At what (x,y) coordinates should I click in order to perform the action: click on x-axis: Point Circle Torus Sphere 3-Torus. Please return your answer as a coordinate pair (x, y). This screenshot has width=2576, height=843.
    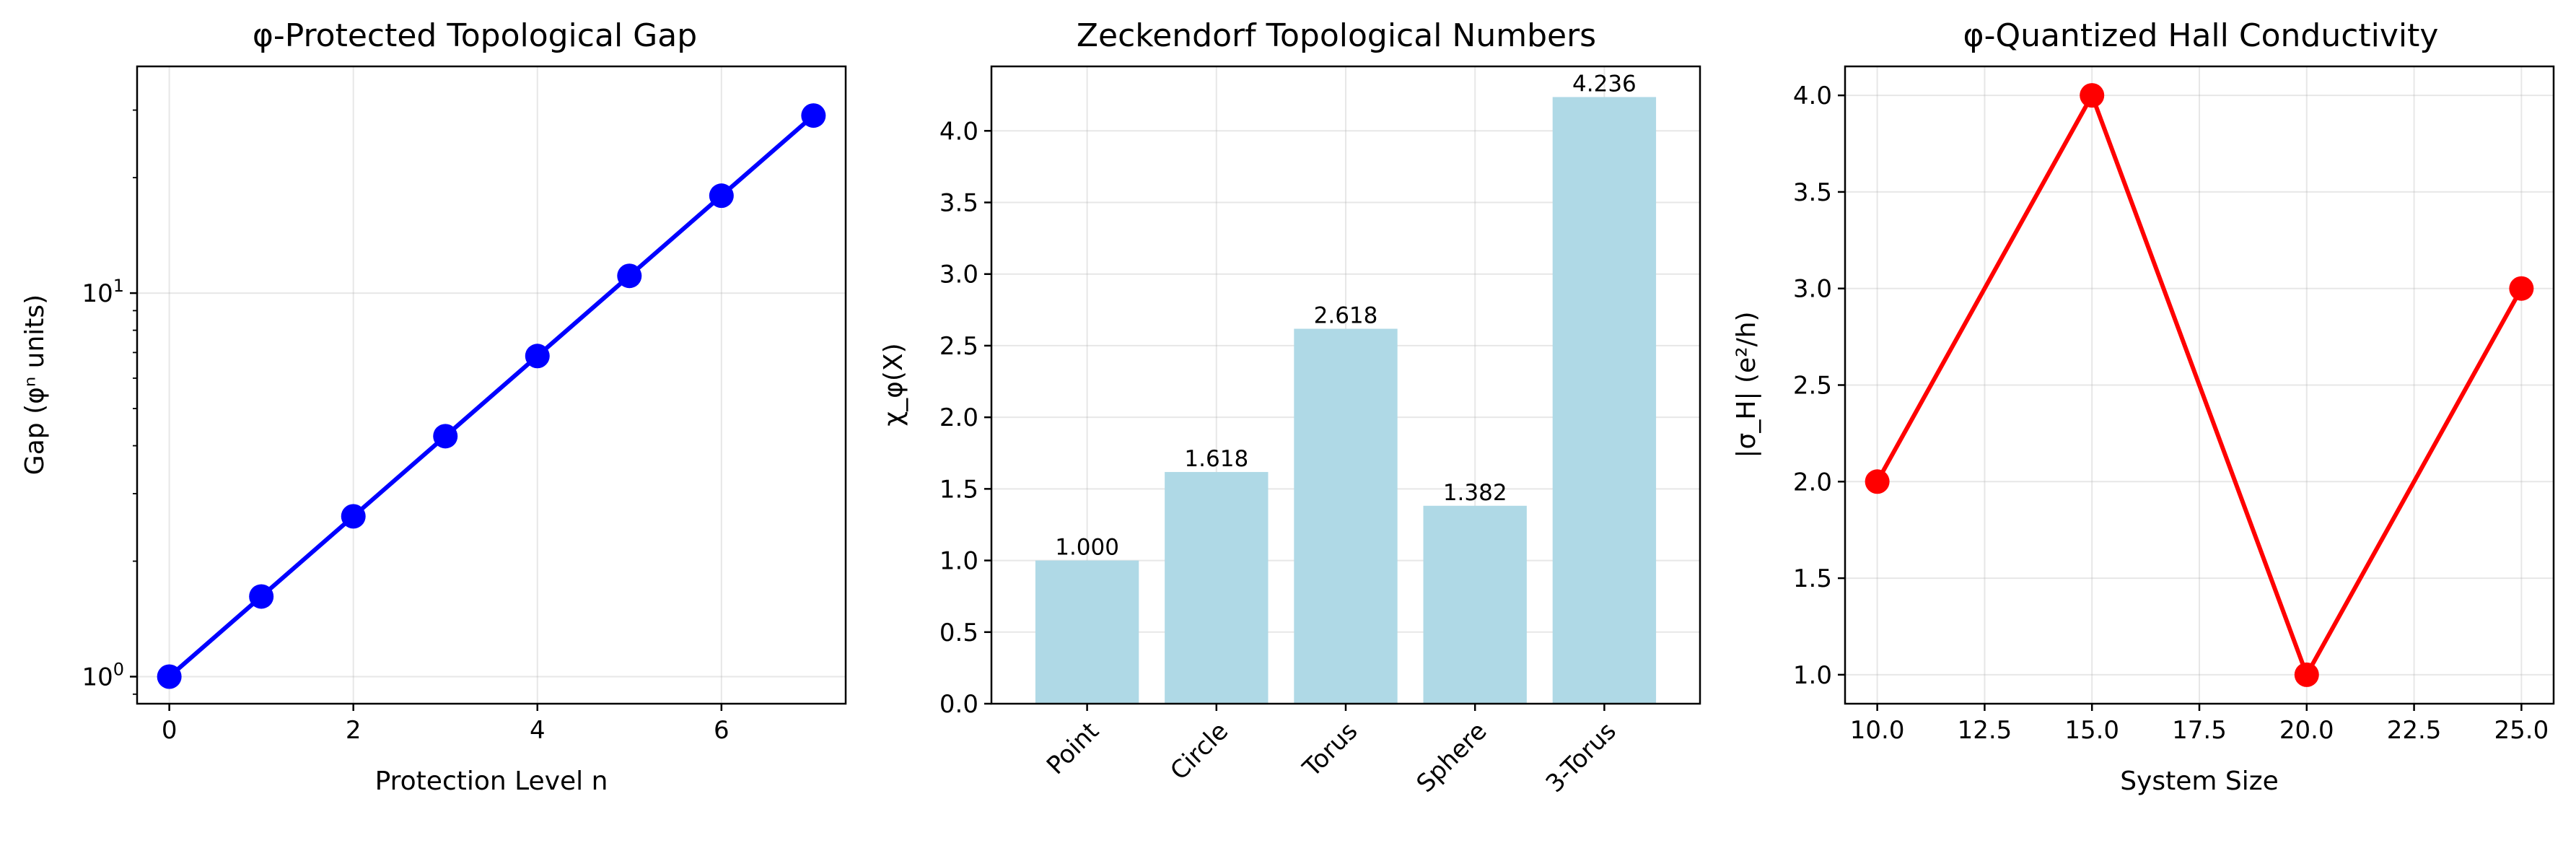
    Looking at the image, I should click on (1331, 751).